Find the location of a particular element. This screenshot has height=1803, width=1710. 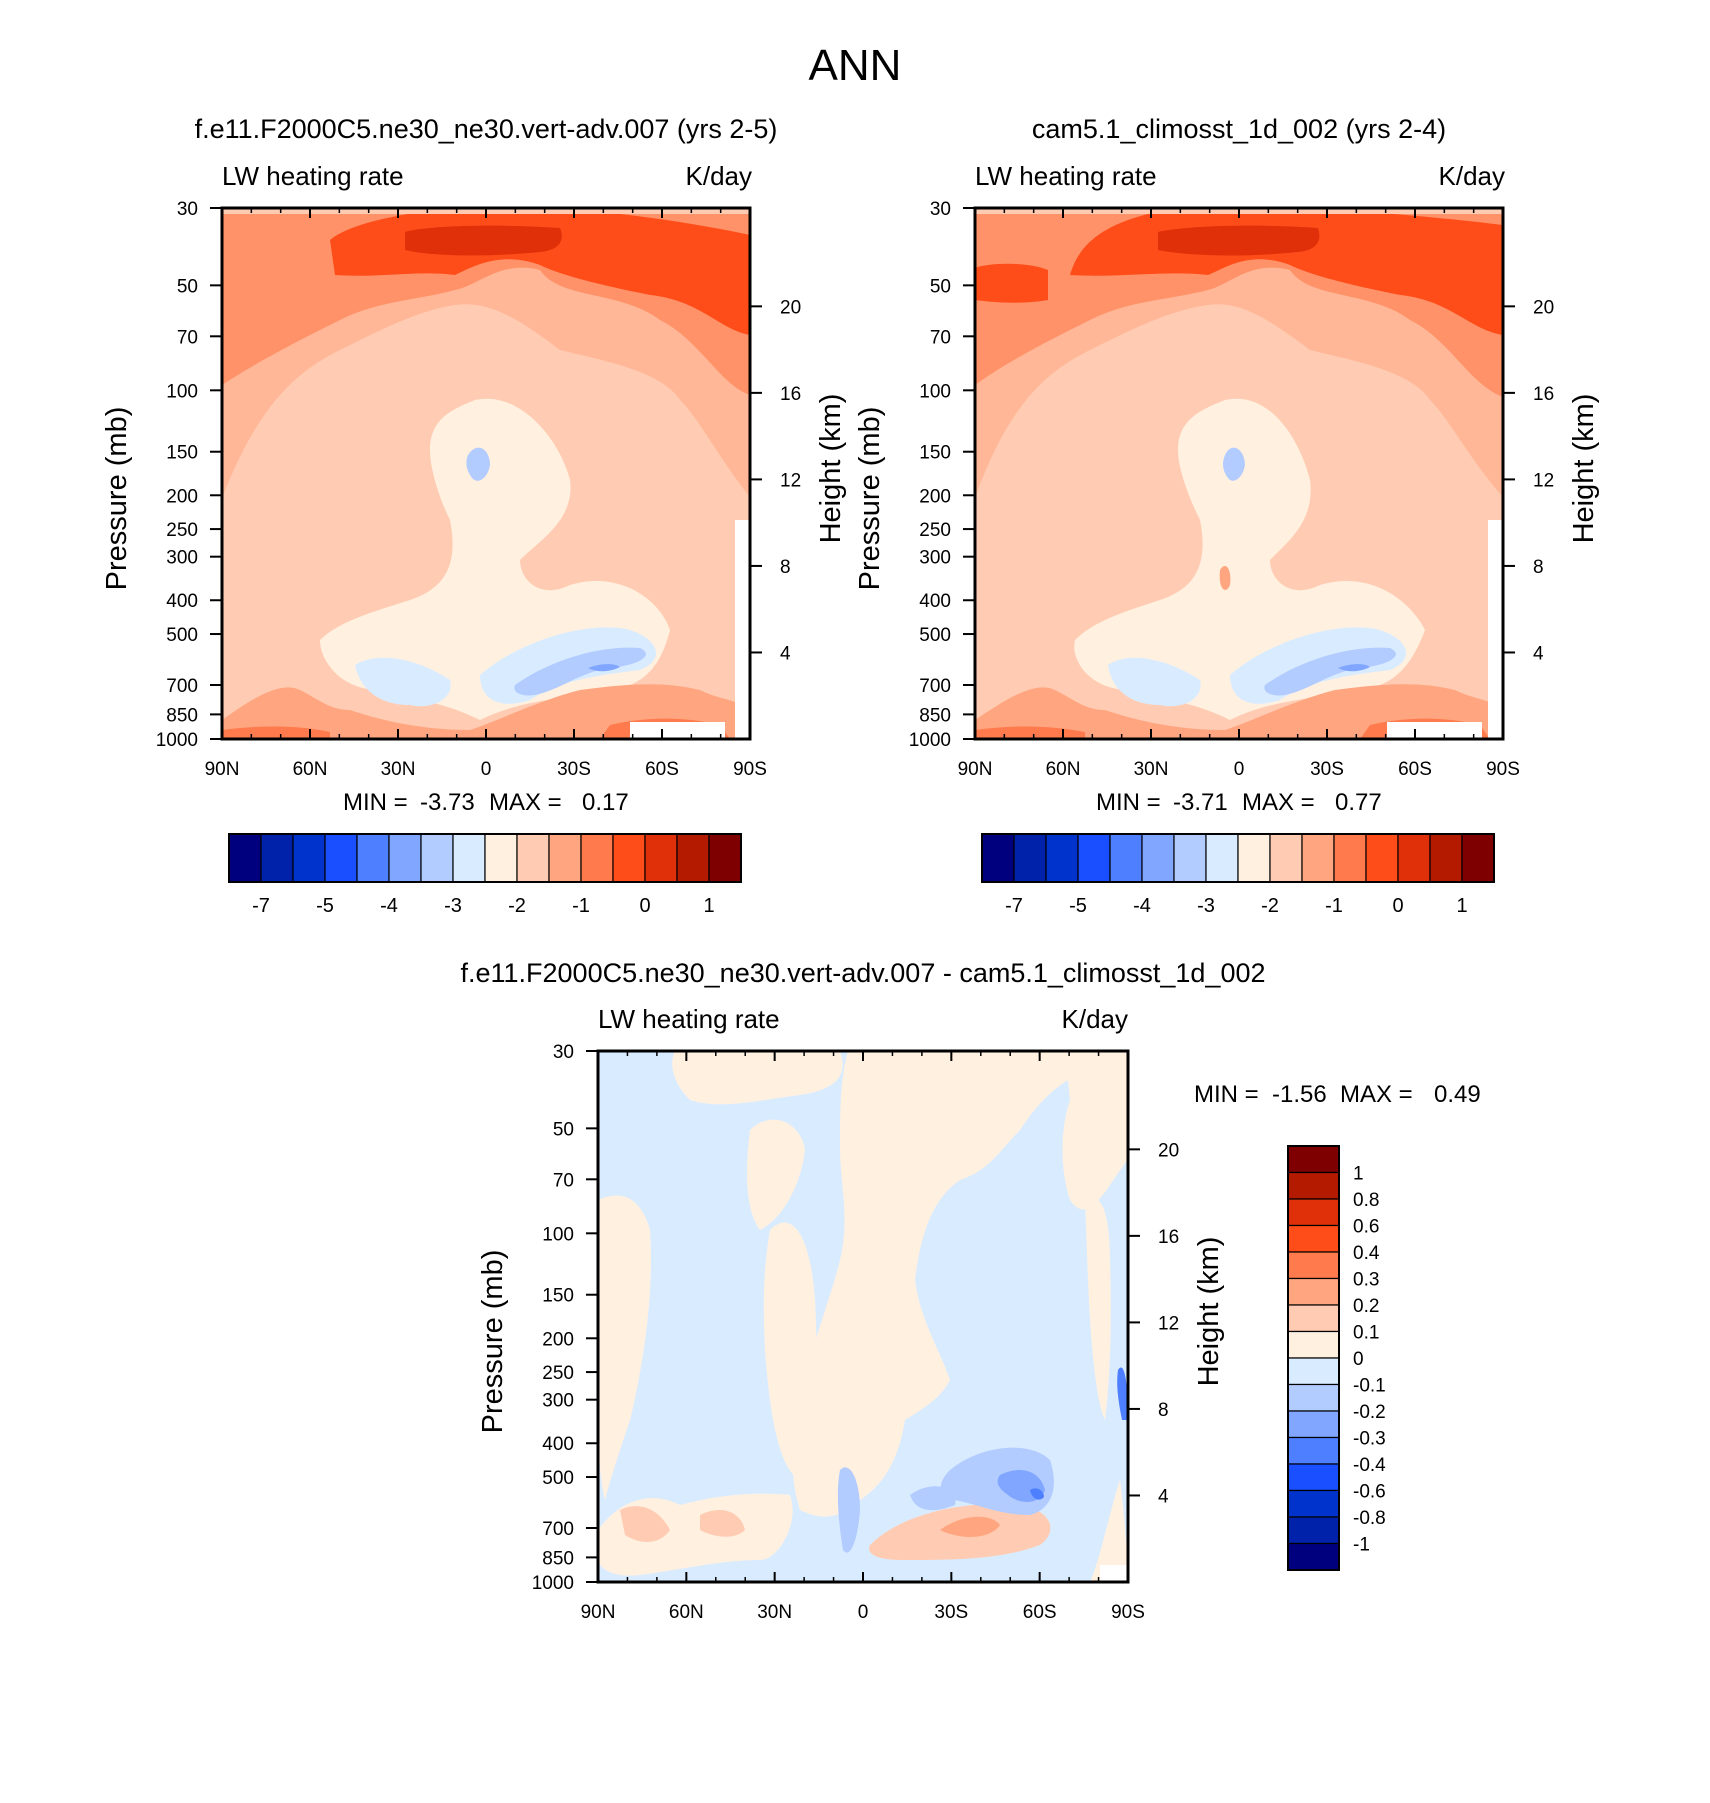

panel-a-min-label: MIN = is located at coordinates (375, 802).